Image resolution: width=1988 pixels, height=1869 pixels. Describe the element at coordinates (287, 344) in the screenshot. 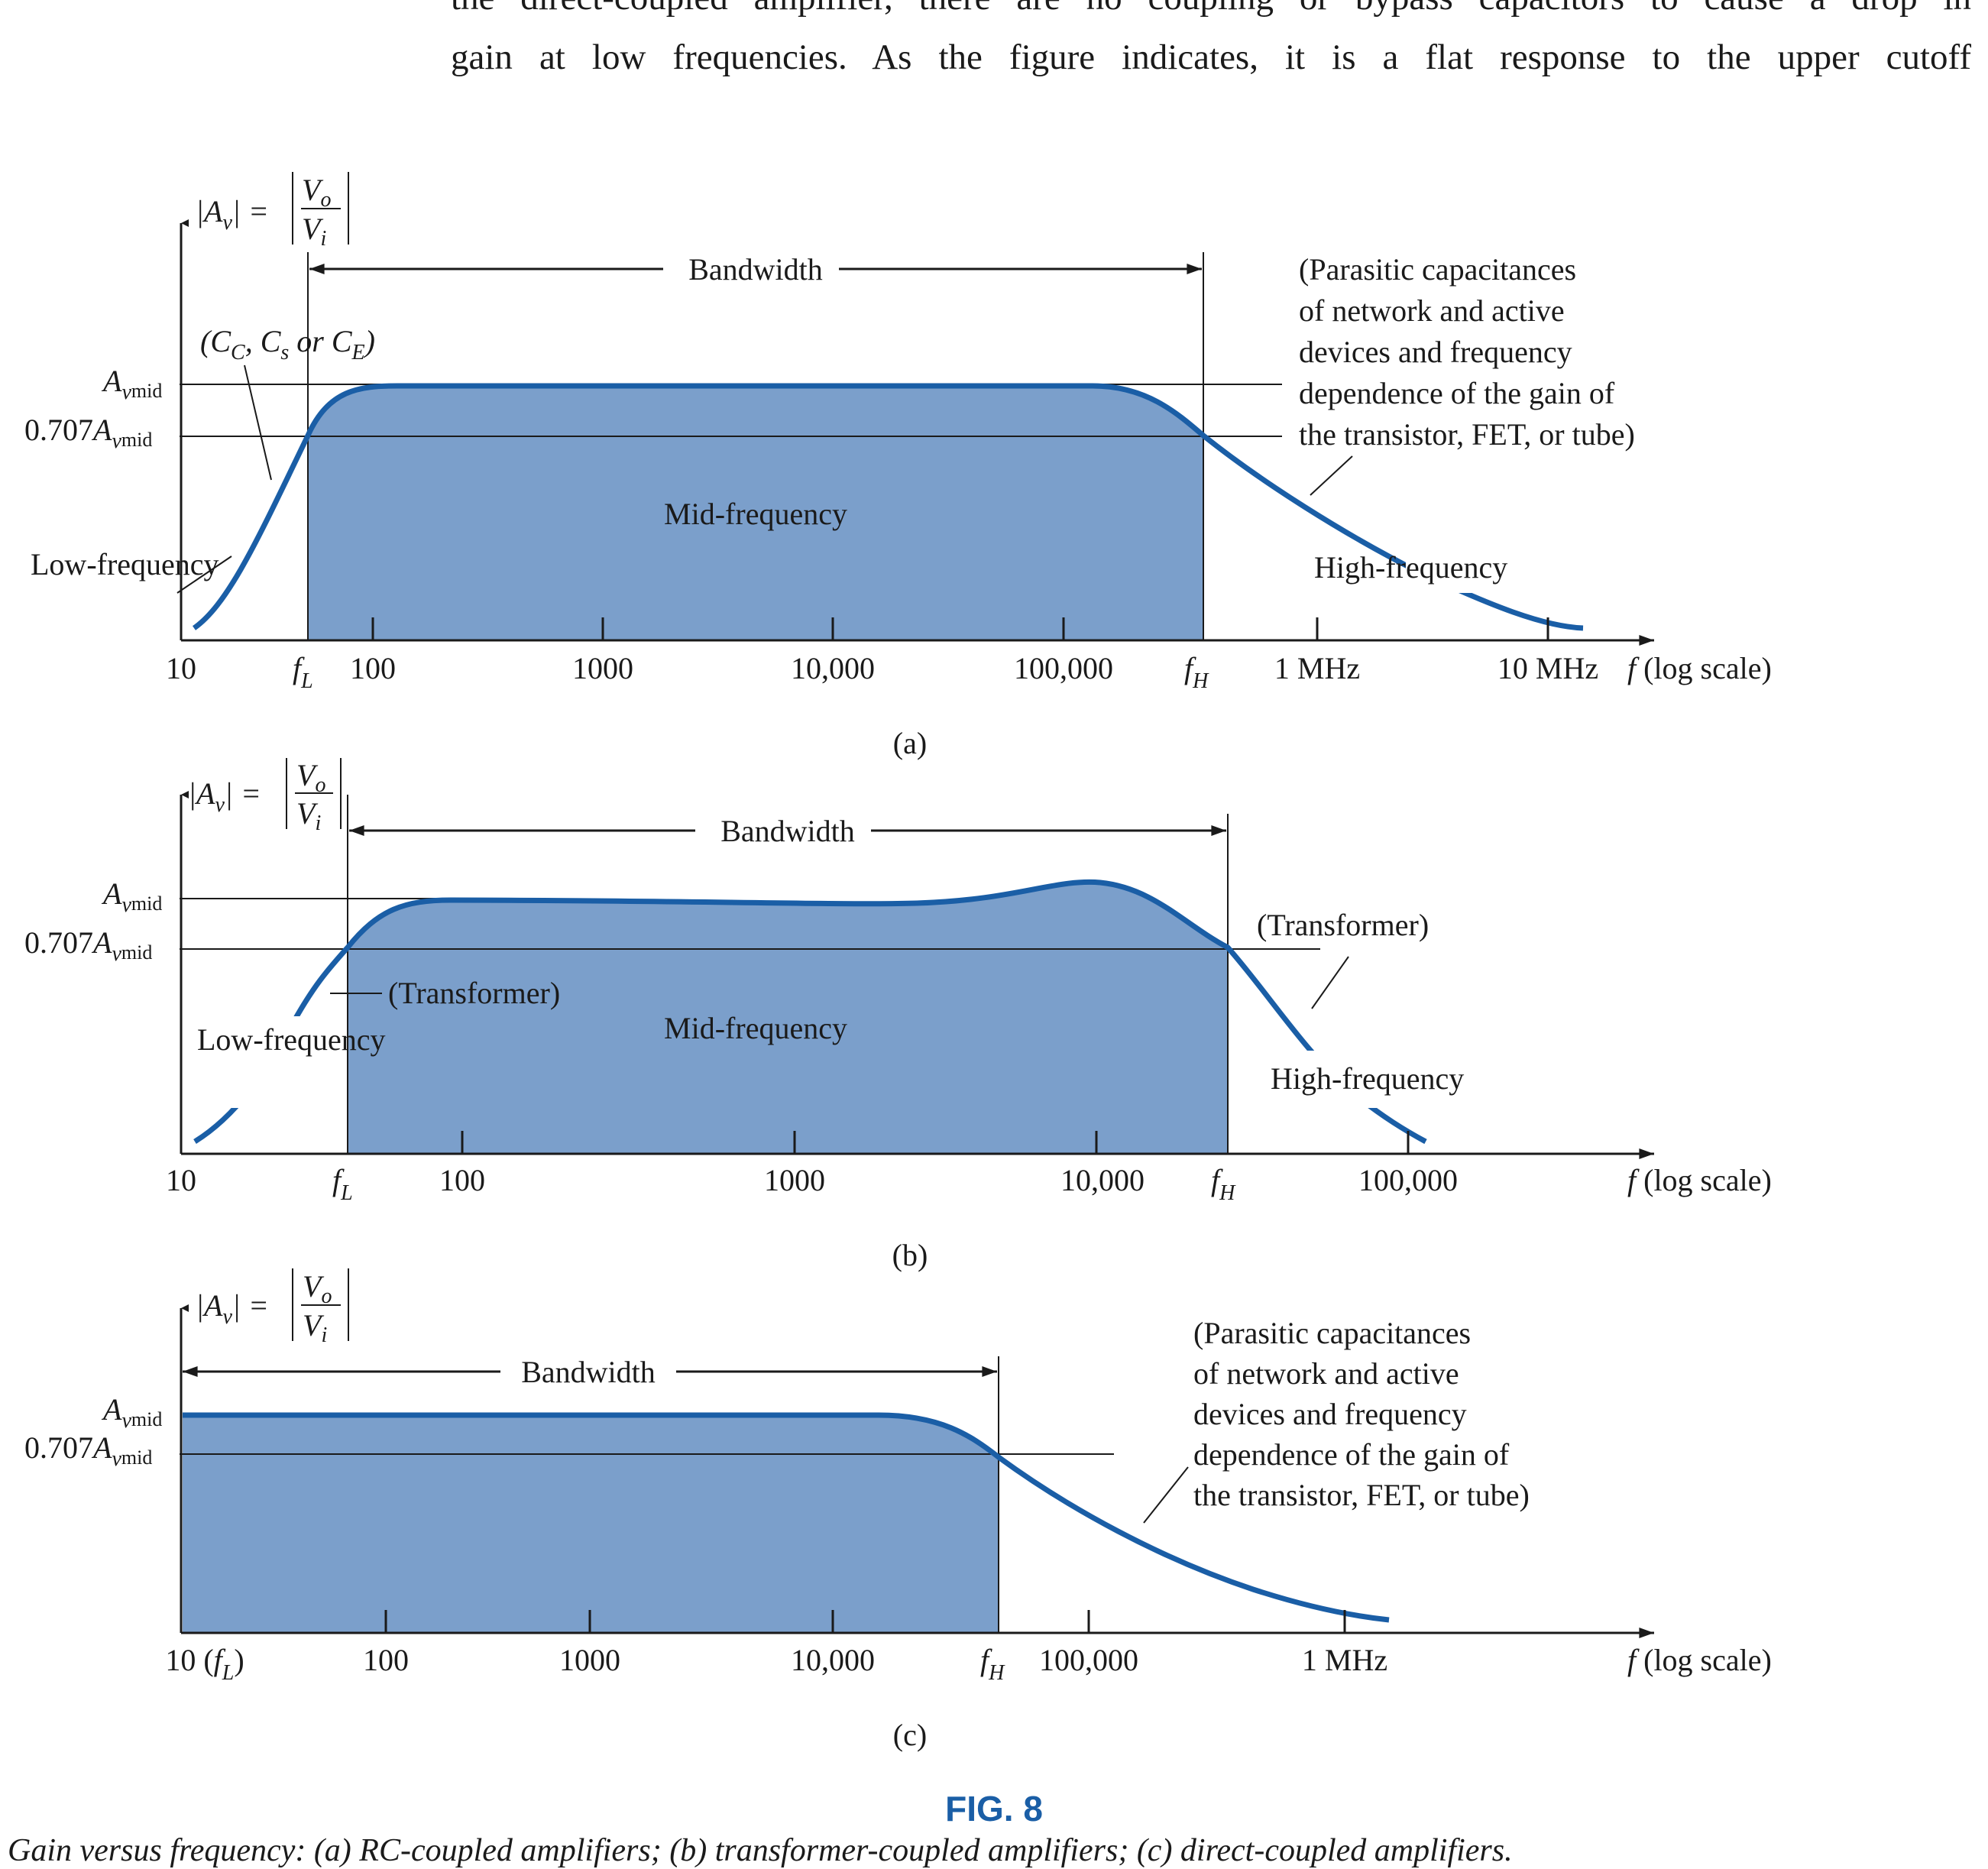

I see `coupling-cap-label-a: (CC, Cs or CE)` at that location.